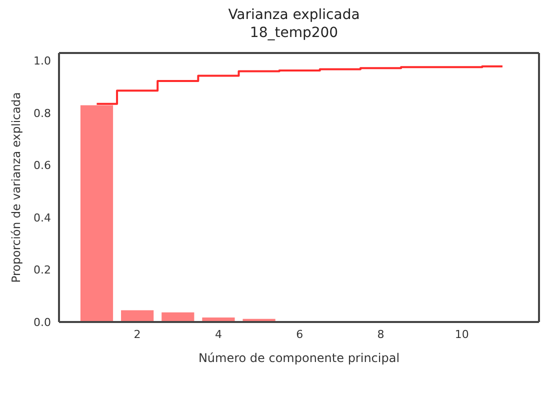  I want to click on y-tick-label: 0.6, so click(42, 165).